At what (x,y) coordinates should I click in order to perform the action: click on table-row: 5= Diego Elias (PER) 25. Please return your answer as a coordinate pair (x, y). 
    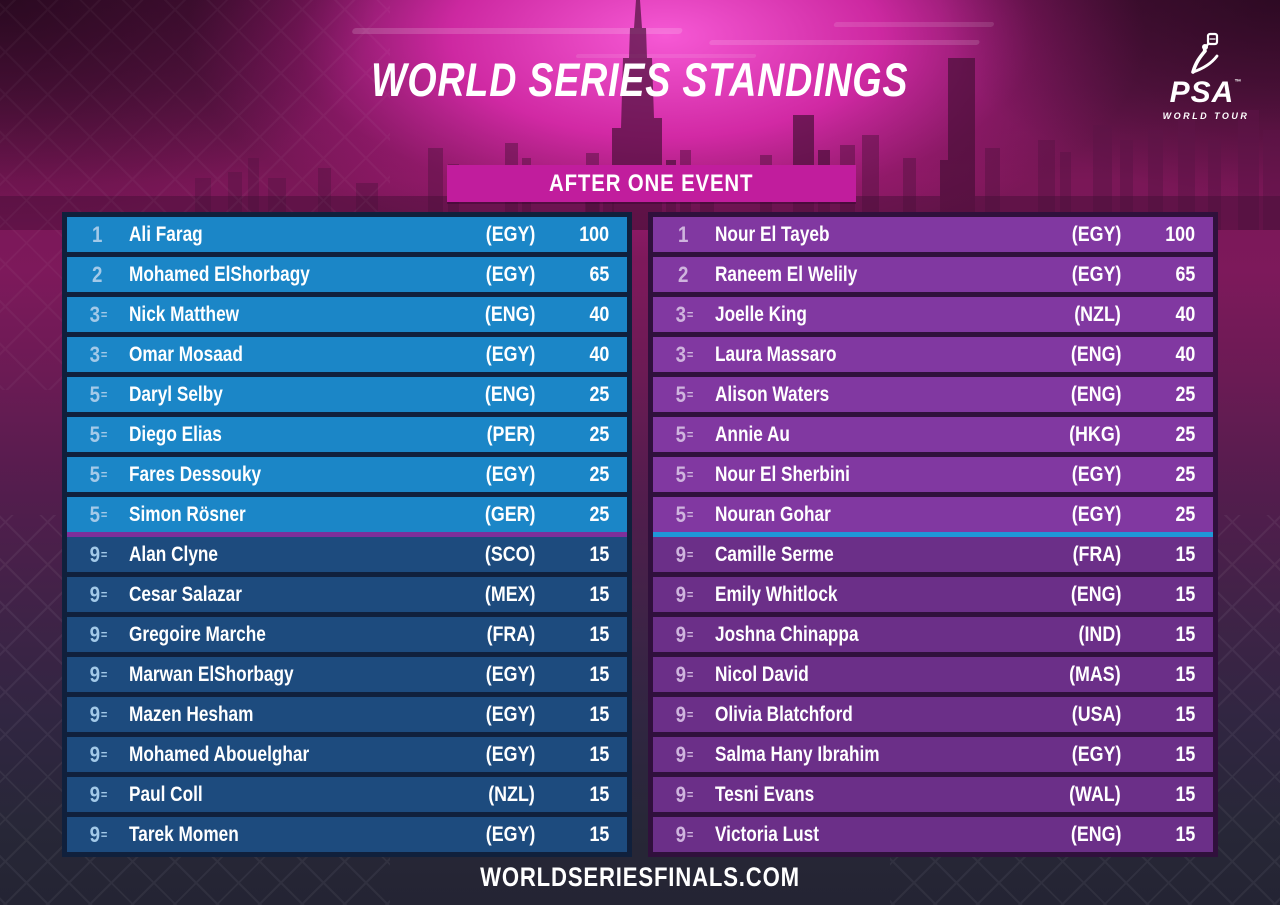
    Looking at the image, I should click on (347, 434).